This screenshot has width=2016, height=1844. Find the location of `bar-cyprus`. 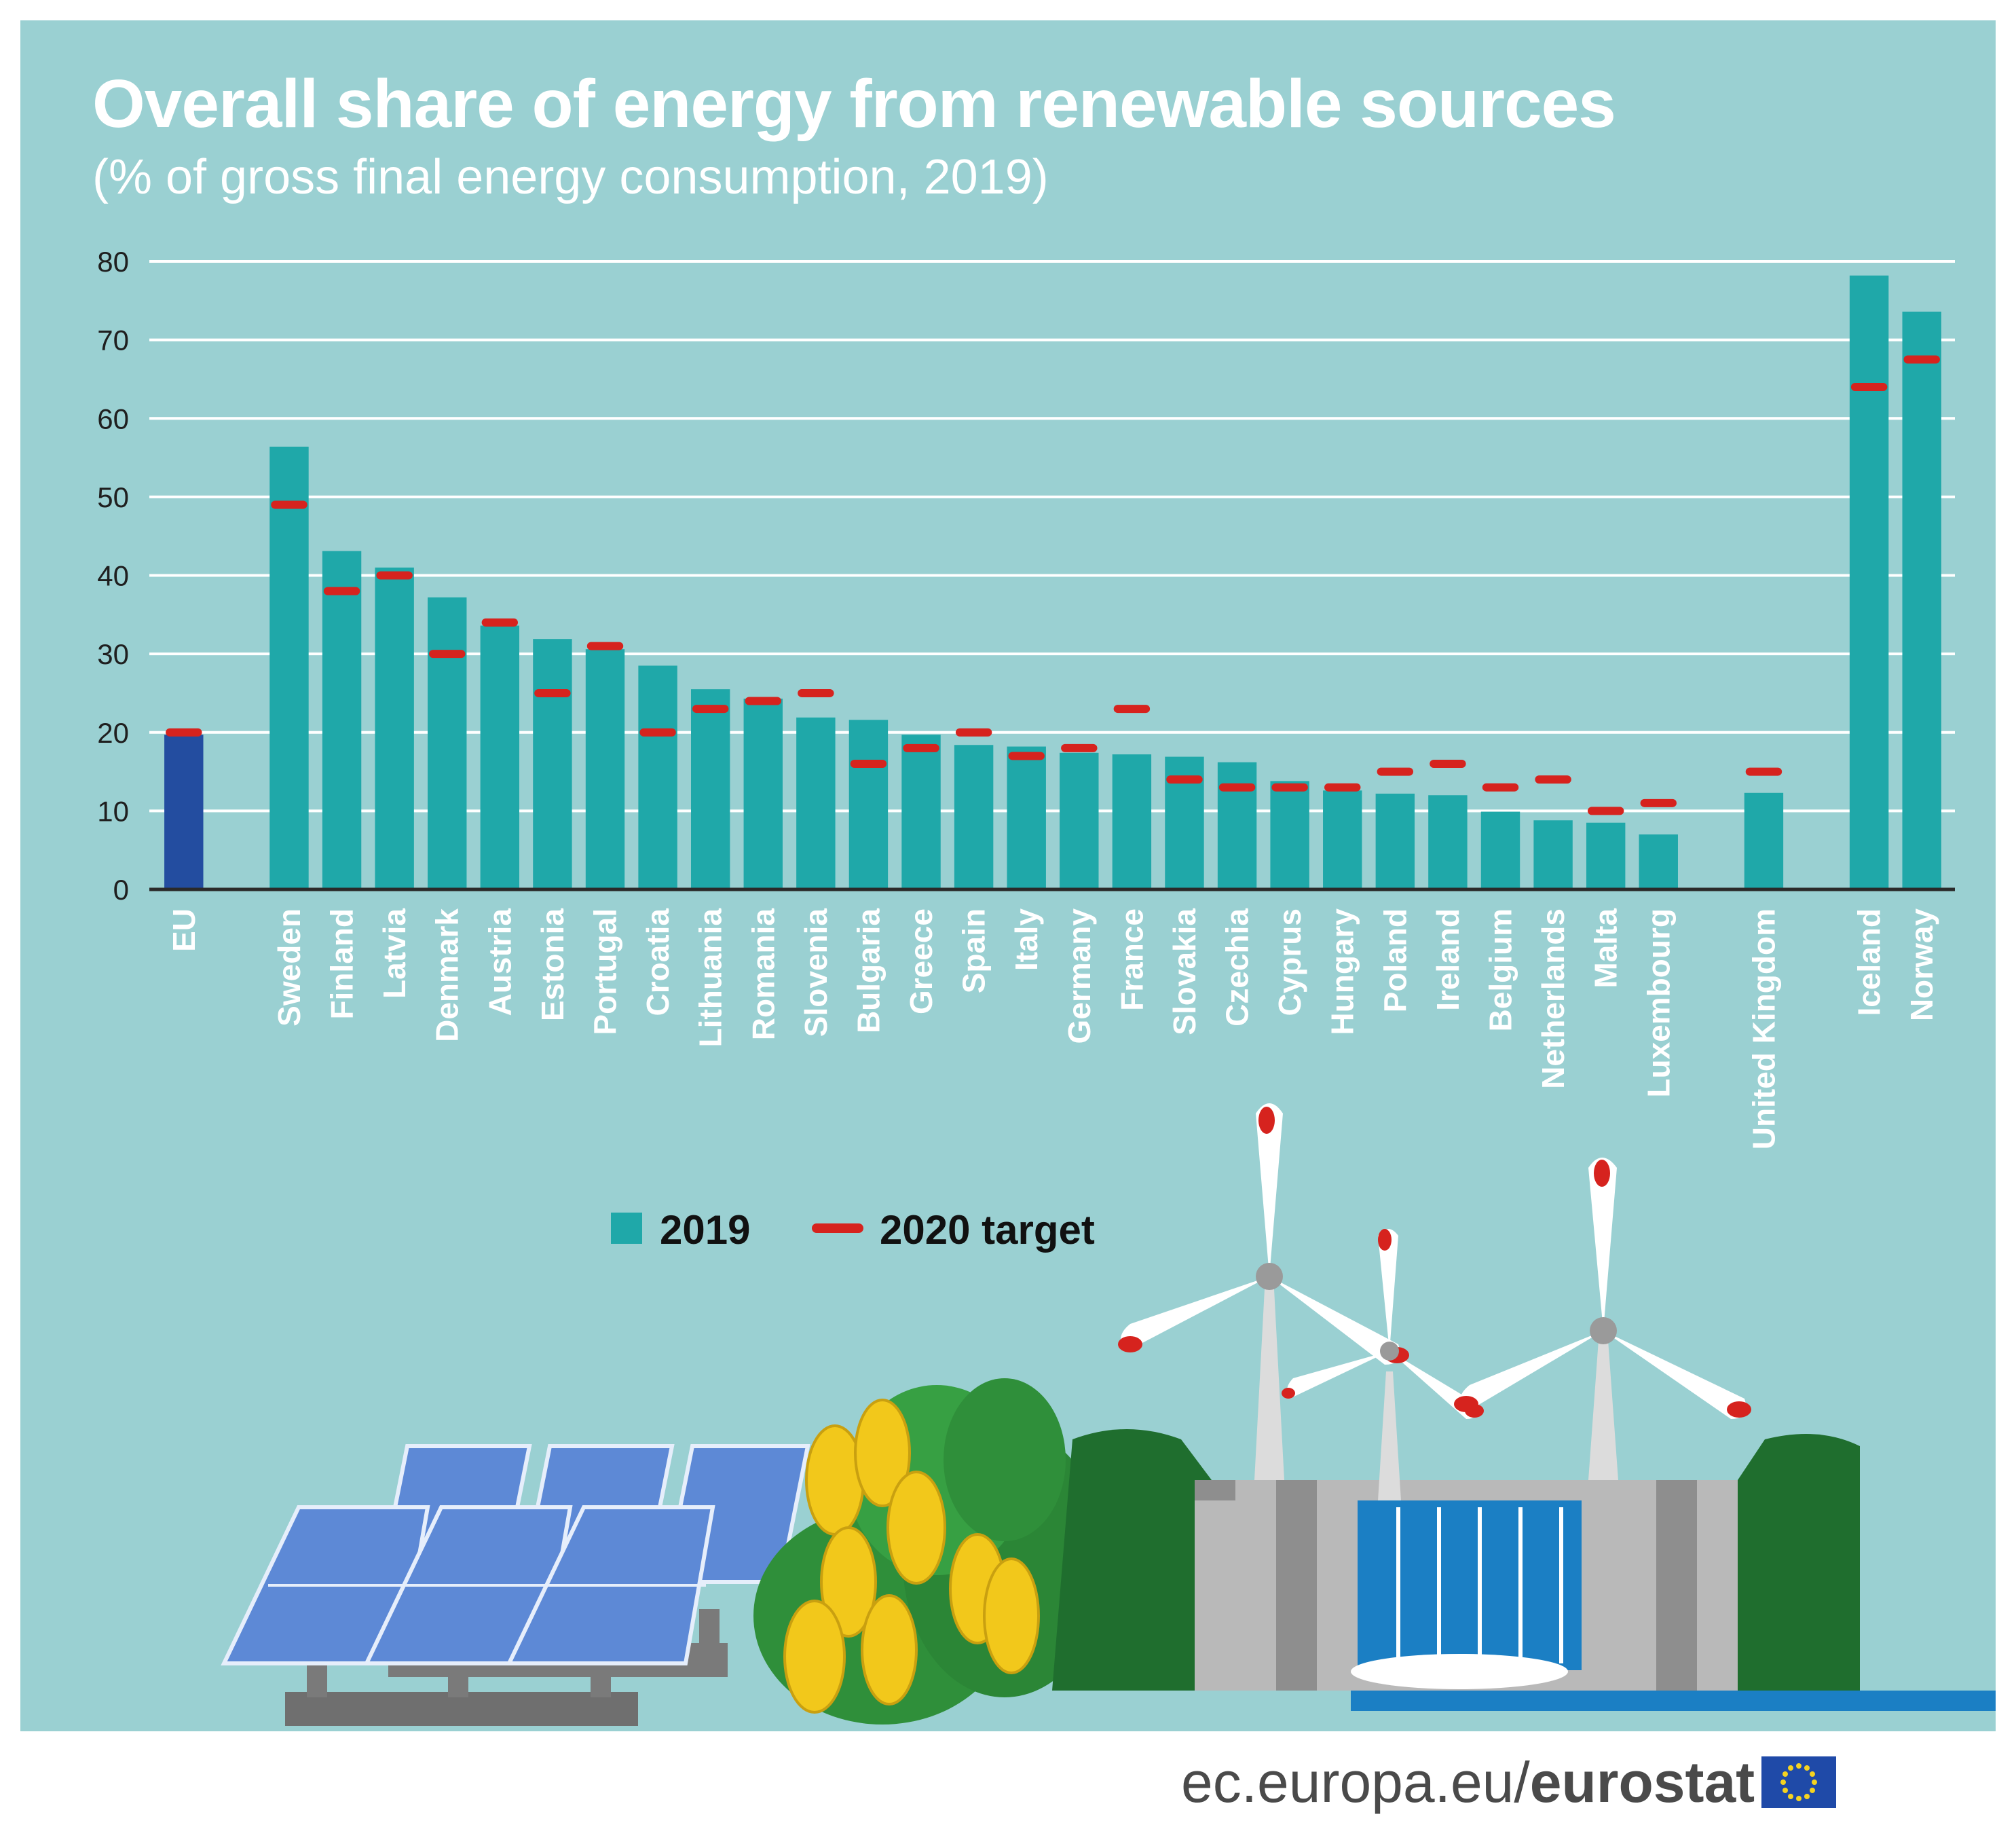

bar-cyprus is located at coordinates (1290, 835).